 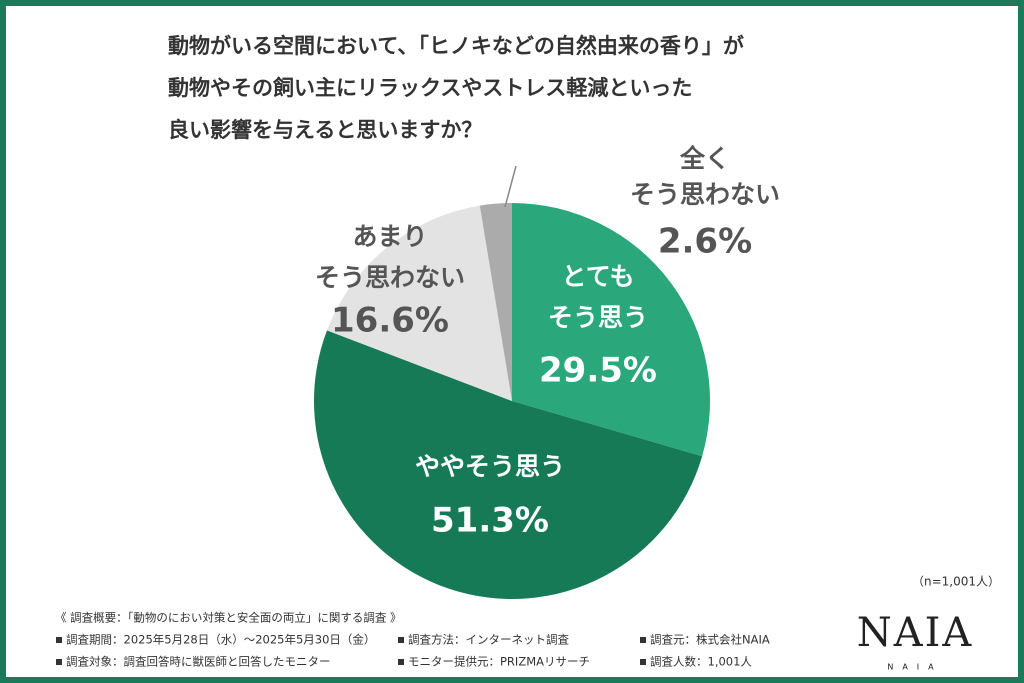 What do you see at coordinates (228, 618) in the screenshot?
I see `footer-heading: 《 調査概要：「動物のにおい対策と安全面の両立」に関する調査 》` at bounding box center [228, 618].